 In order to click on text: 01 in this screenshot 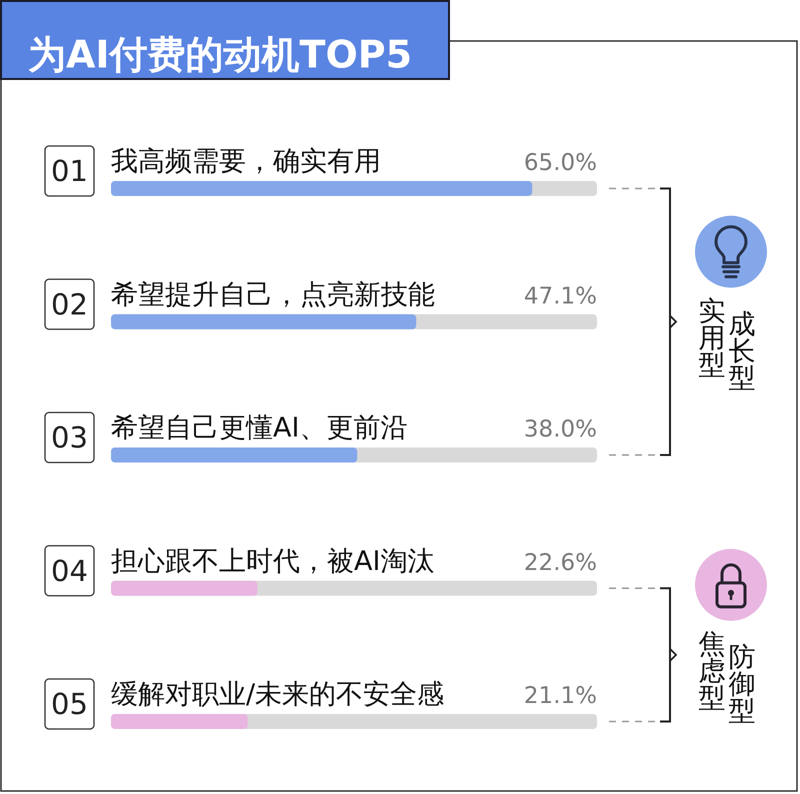, I will do `click(69, 171)`.